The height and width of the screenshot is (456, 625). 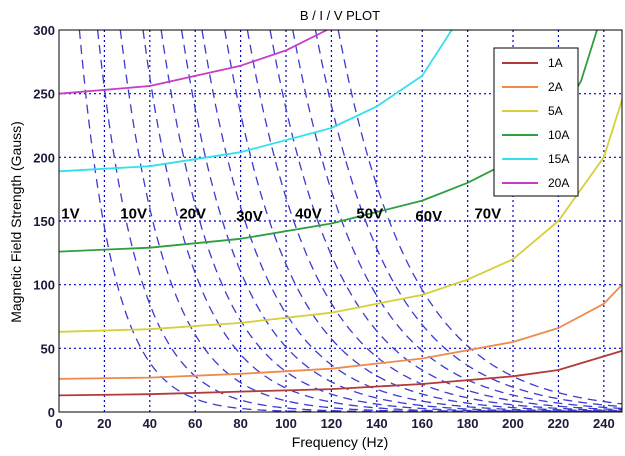 I want to click on voltage-label: 30V, so click(x=249, y=216).